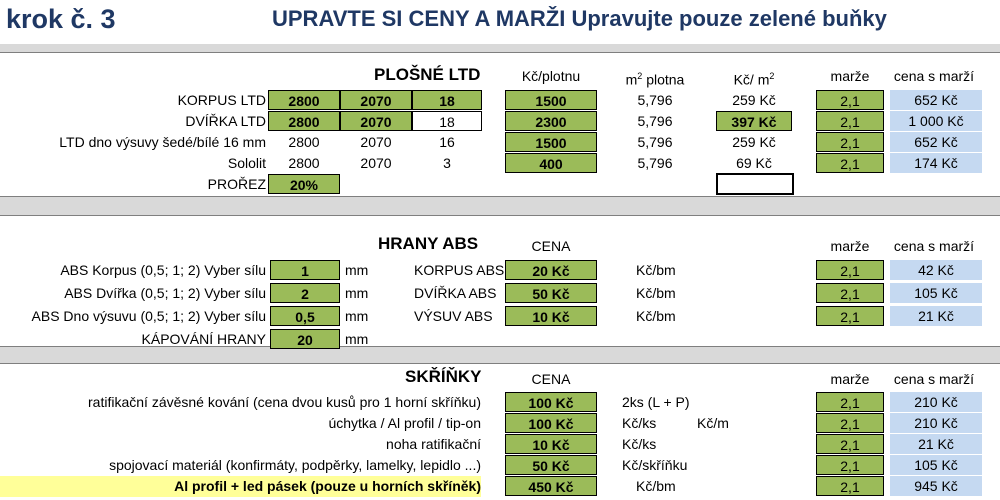 Image resolution: width=1000 pixels, height=500 pixels. I want to click on col-marze: marže, so click(850, 76).